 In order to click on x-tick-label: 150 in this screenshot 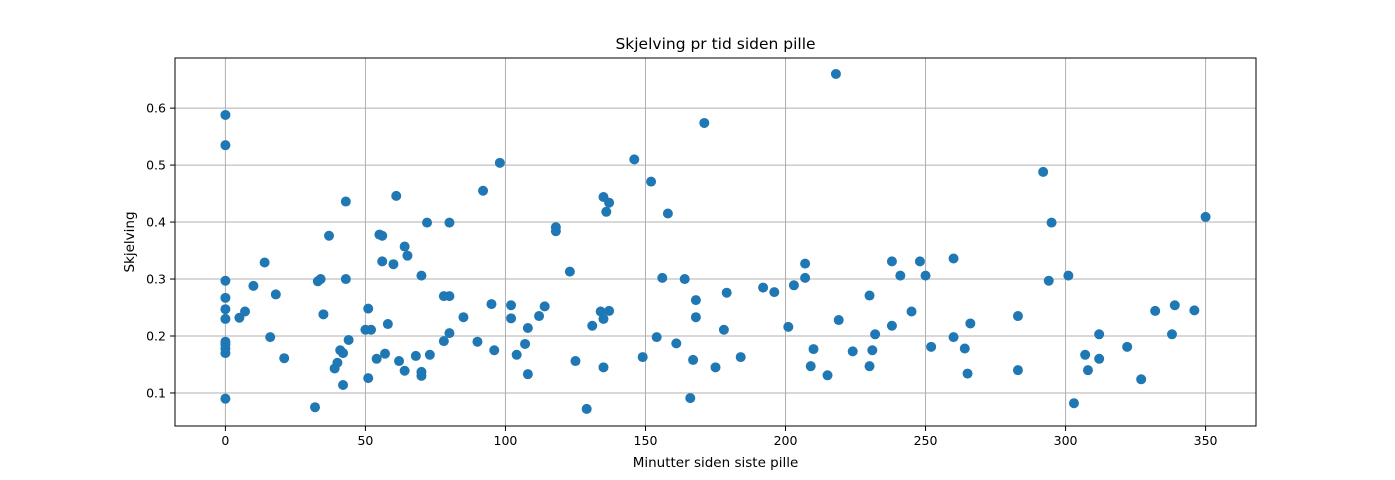, I will do `click(646, 440)`.